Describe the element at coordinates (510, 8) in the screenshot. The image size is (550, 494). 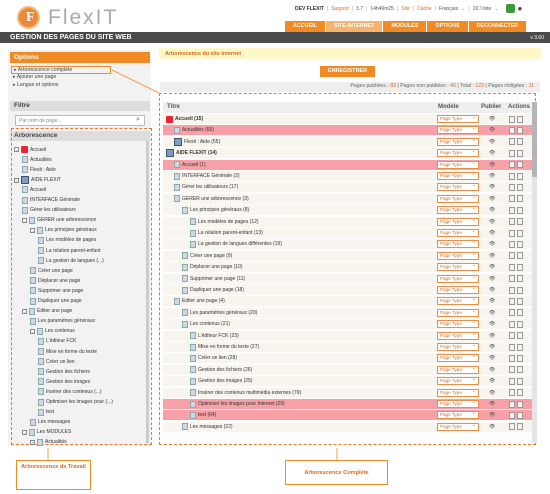
I see `mail-icon` at that location.